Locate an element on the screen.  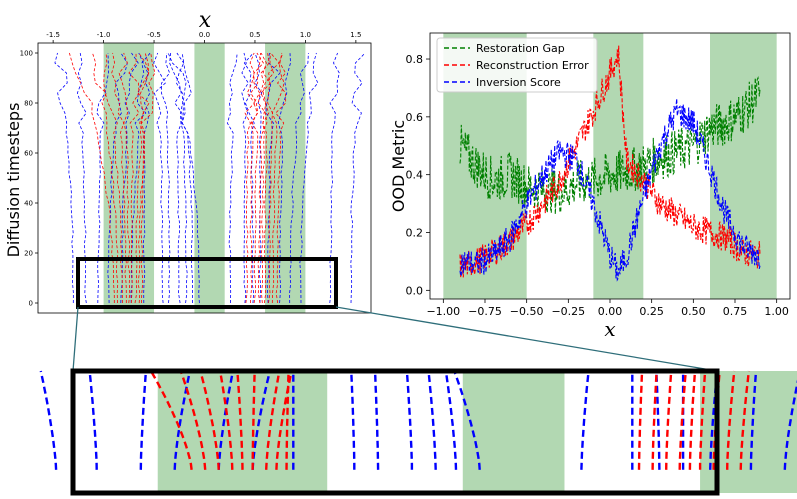
right-y-ticks: 0.0 0.2 0.4 0.6 0.8 is located at coordinates (418, 175).